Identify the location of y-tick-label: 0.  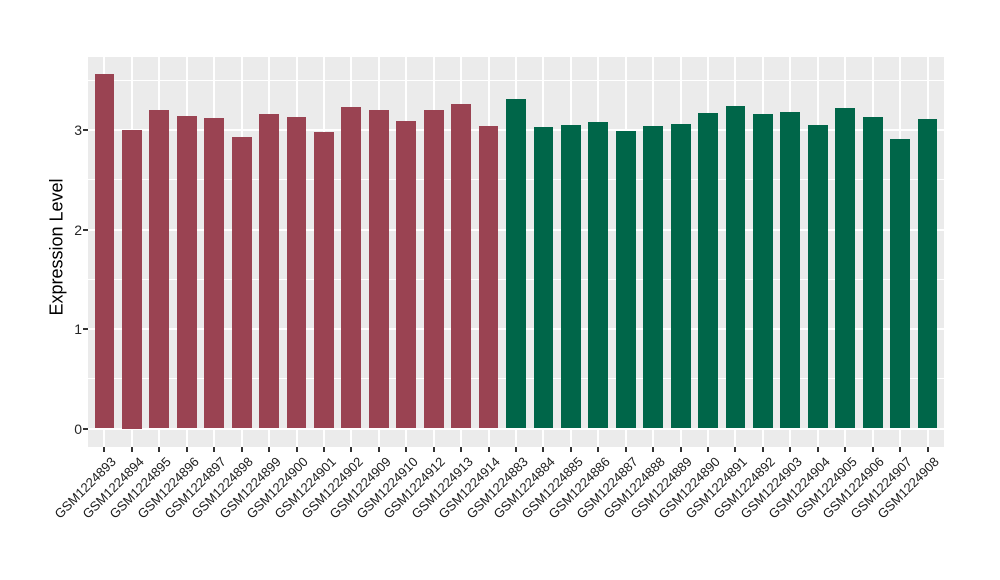
(78, 428).